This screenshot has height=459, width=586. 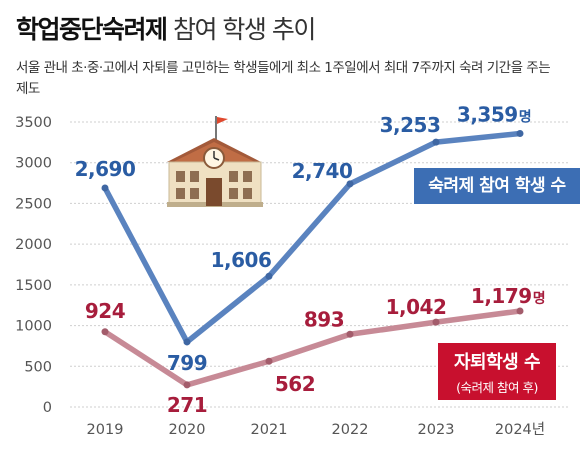 I want to click on x-tick-label-3: 2022, so click(x=350, y=430).